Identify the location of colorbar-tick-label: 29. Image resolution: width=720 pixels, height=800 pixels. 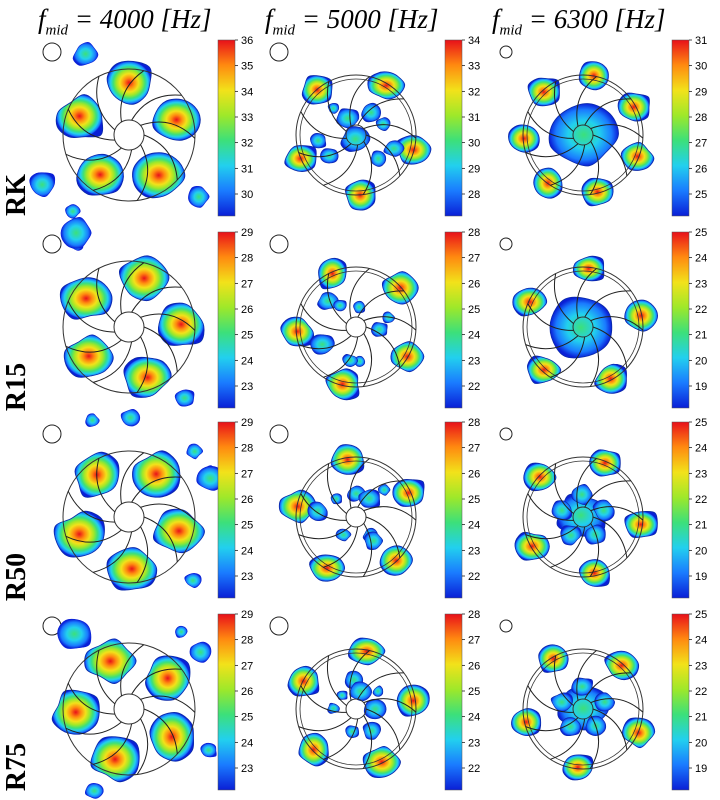
(701, 92).